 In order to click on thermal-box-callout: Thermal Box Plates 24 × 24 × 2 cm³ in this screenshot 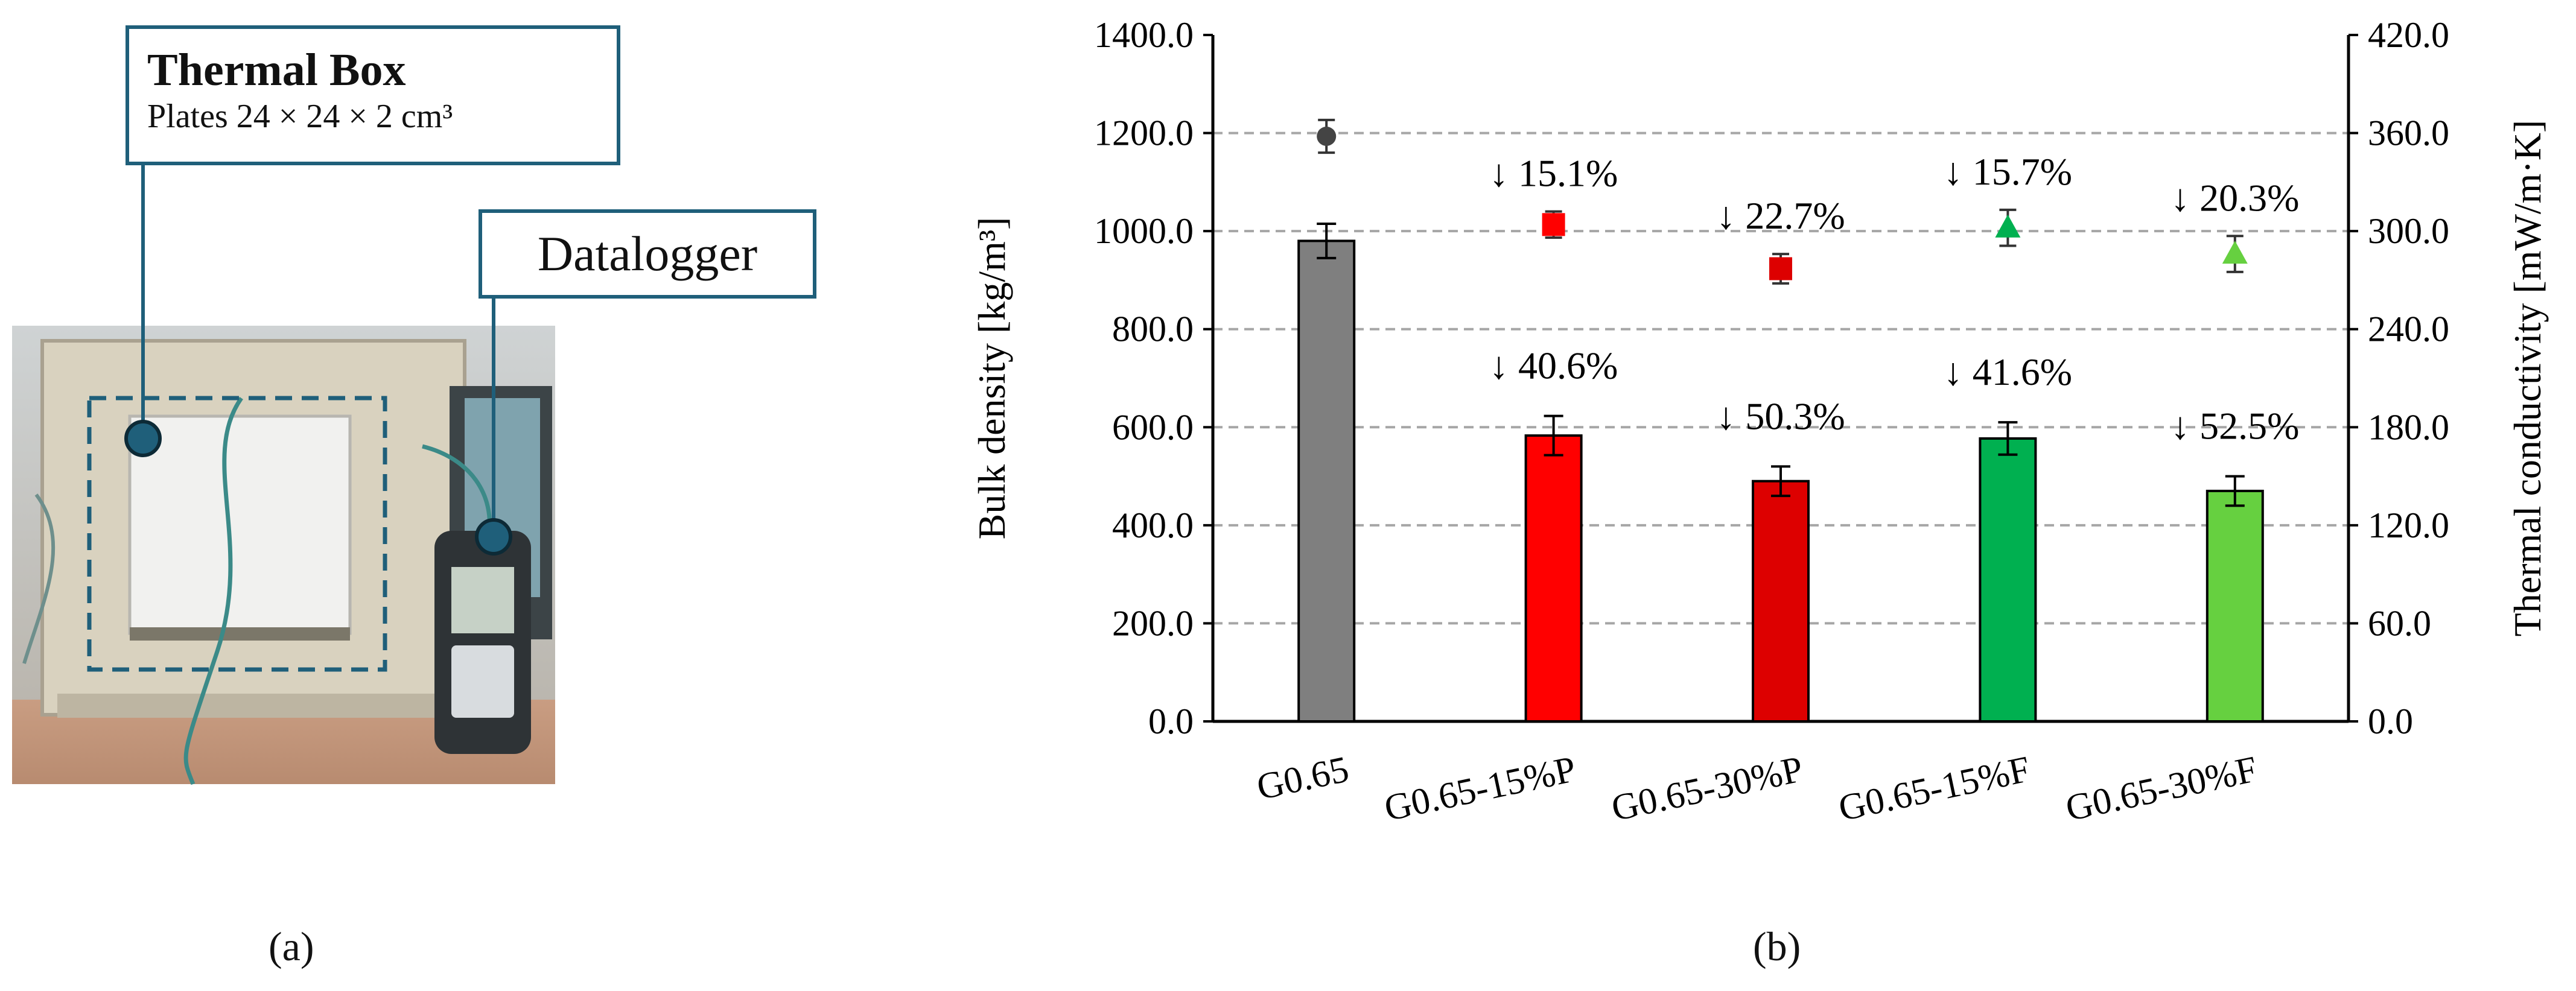, I will do `click(373, 95)`.